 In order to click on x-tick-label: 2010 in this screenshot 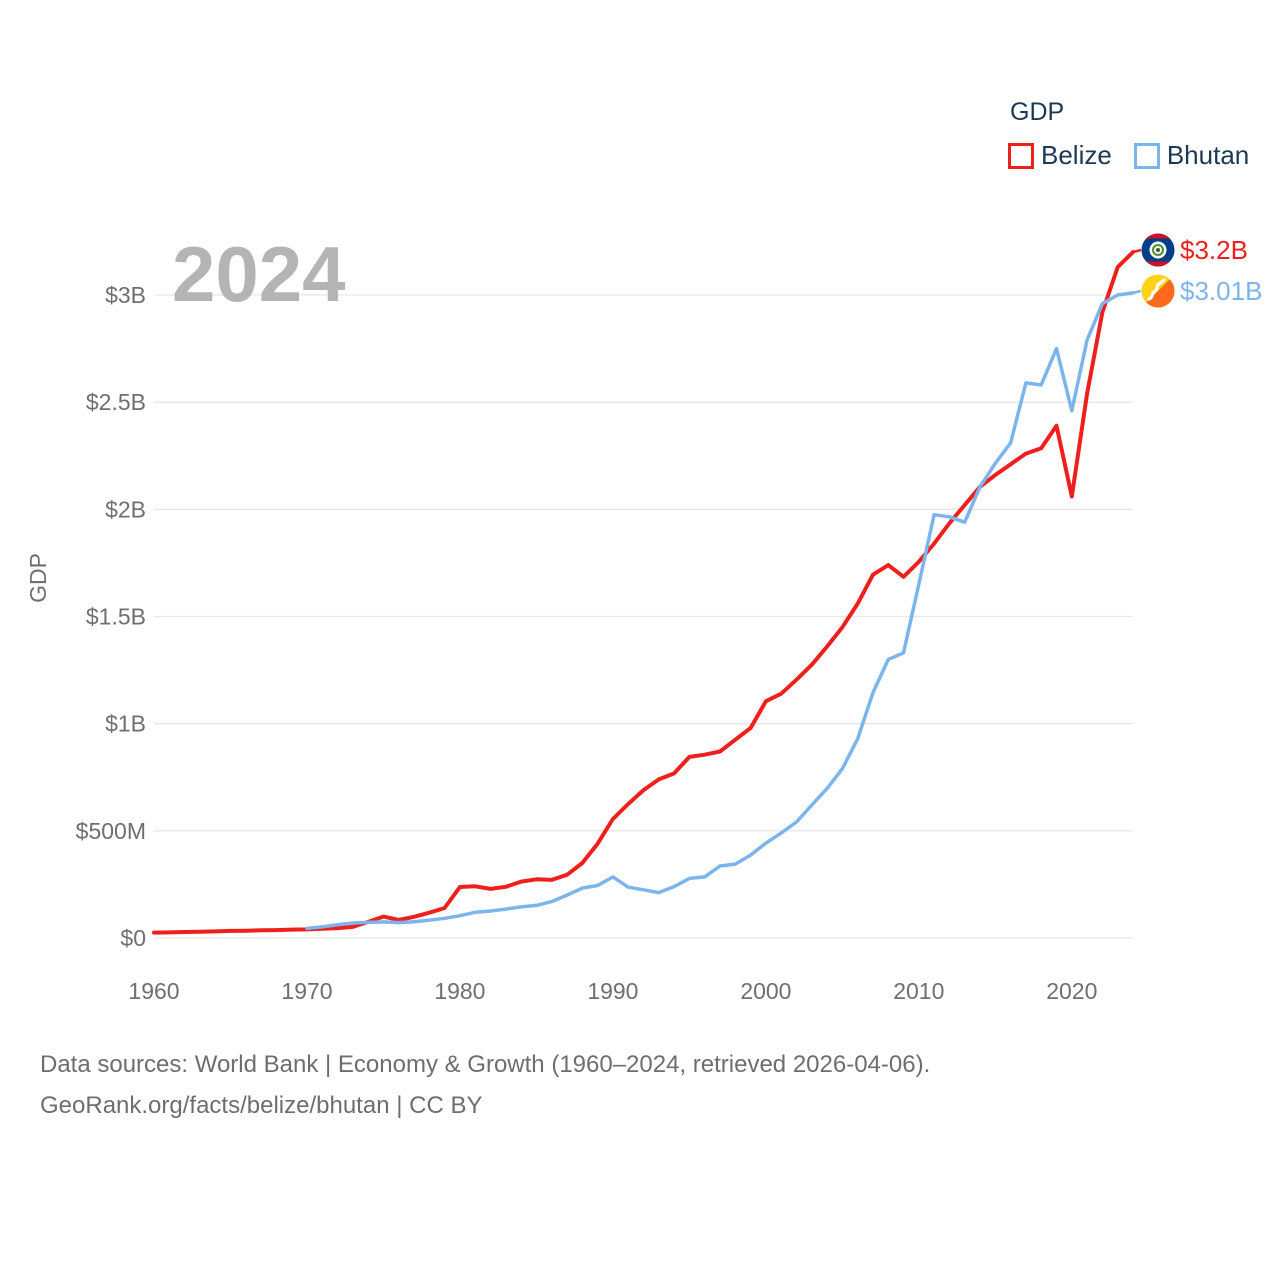, I will do `click(918, 991)`.